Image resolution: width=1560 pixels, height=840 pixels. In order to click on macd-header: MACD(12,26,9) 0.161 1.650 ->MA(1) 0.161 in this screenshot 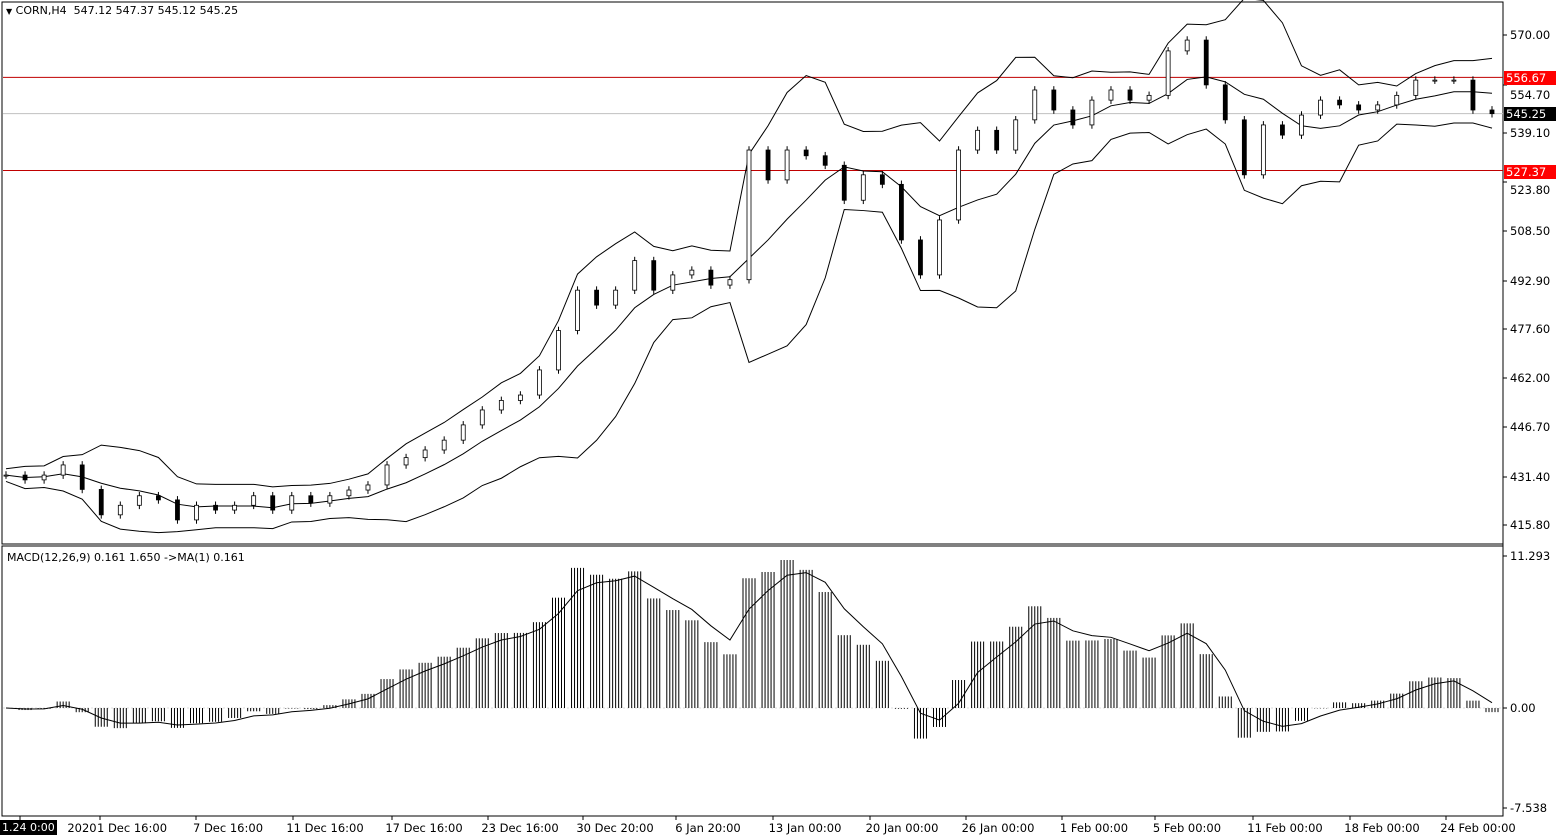, I will do `click(126, 557)`.